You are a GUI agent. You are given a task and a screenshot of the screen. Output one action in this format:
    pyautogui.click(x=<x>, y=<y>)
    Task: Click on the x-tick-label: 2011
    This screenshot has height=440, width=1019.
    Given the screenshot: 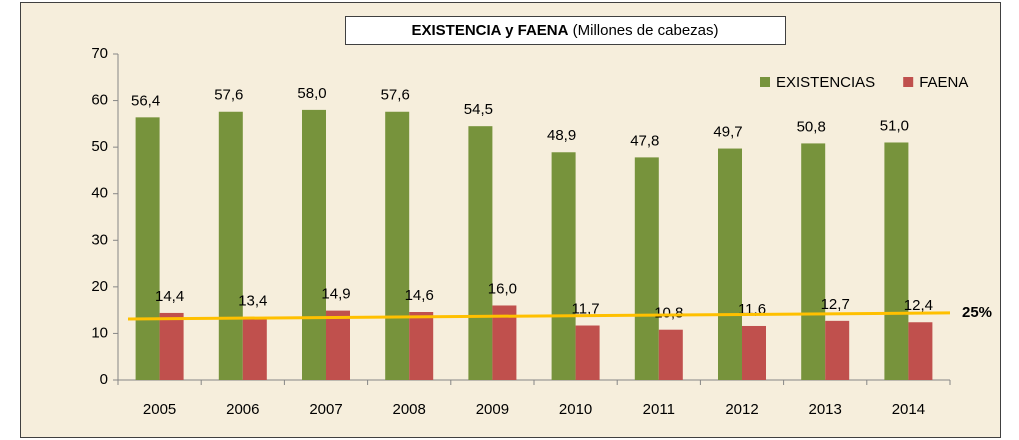 What is the action you would take?
    pyautogui.click(x=659, y=409)
    